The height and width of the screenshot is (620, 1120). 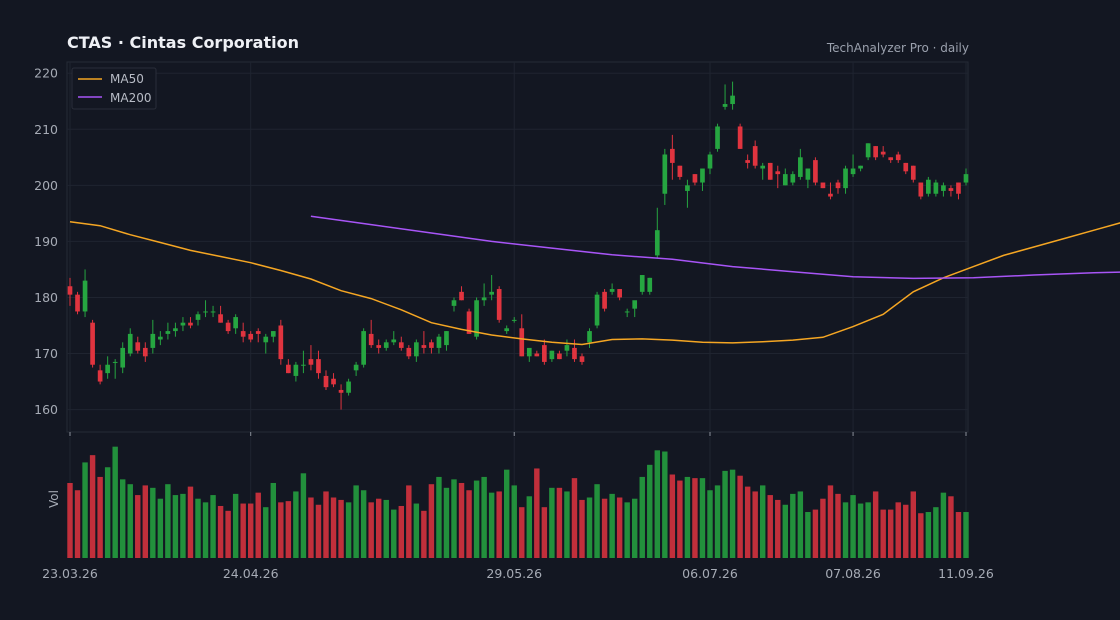 What do you see at coordinates (127, 79) in the screenshot?
I see `legend-ma50-label: MA50` at bounding box center [127, 79].